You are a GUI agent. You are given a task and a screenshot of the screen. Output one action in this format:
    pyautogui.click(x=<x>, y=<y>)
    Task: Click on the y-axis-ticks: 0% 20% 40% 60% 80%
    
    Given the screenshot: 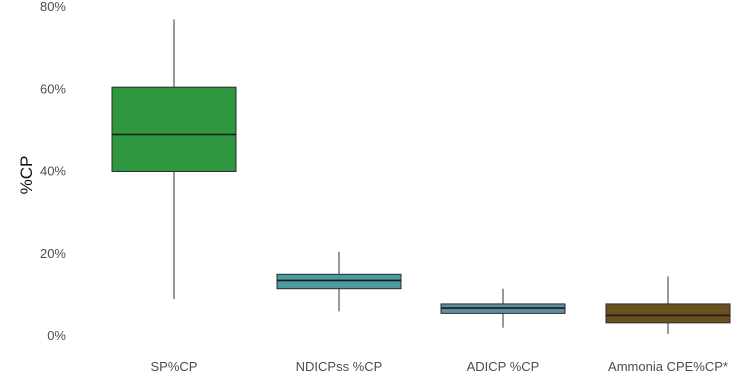 What is the action you would take?
    pyautogui.click(x=53, y=171)
    